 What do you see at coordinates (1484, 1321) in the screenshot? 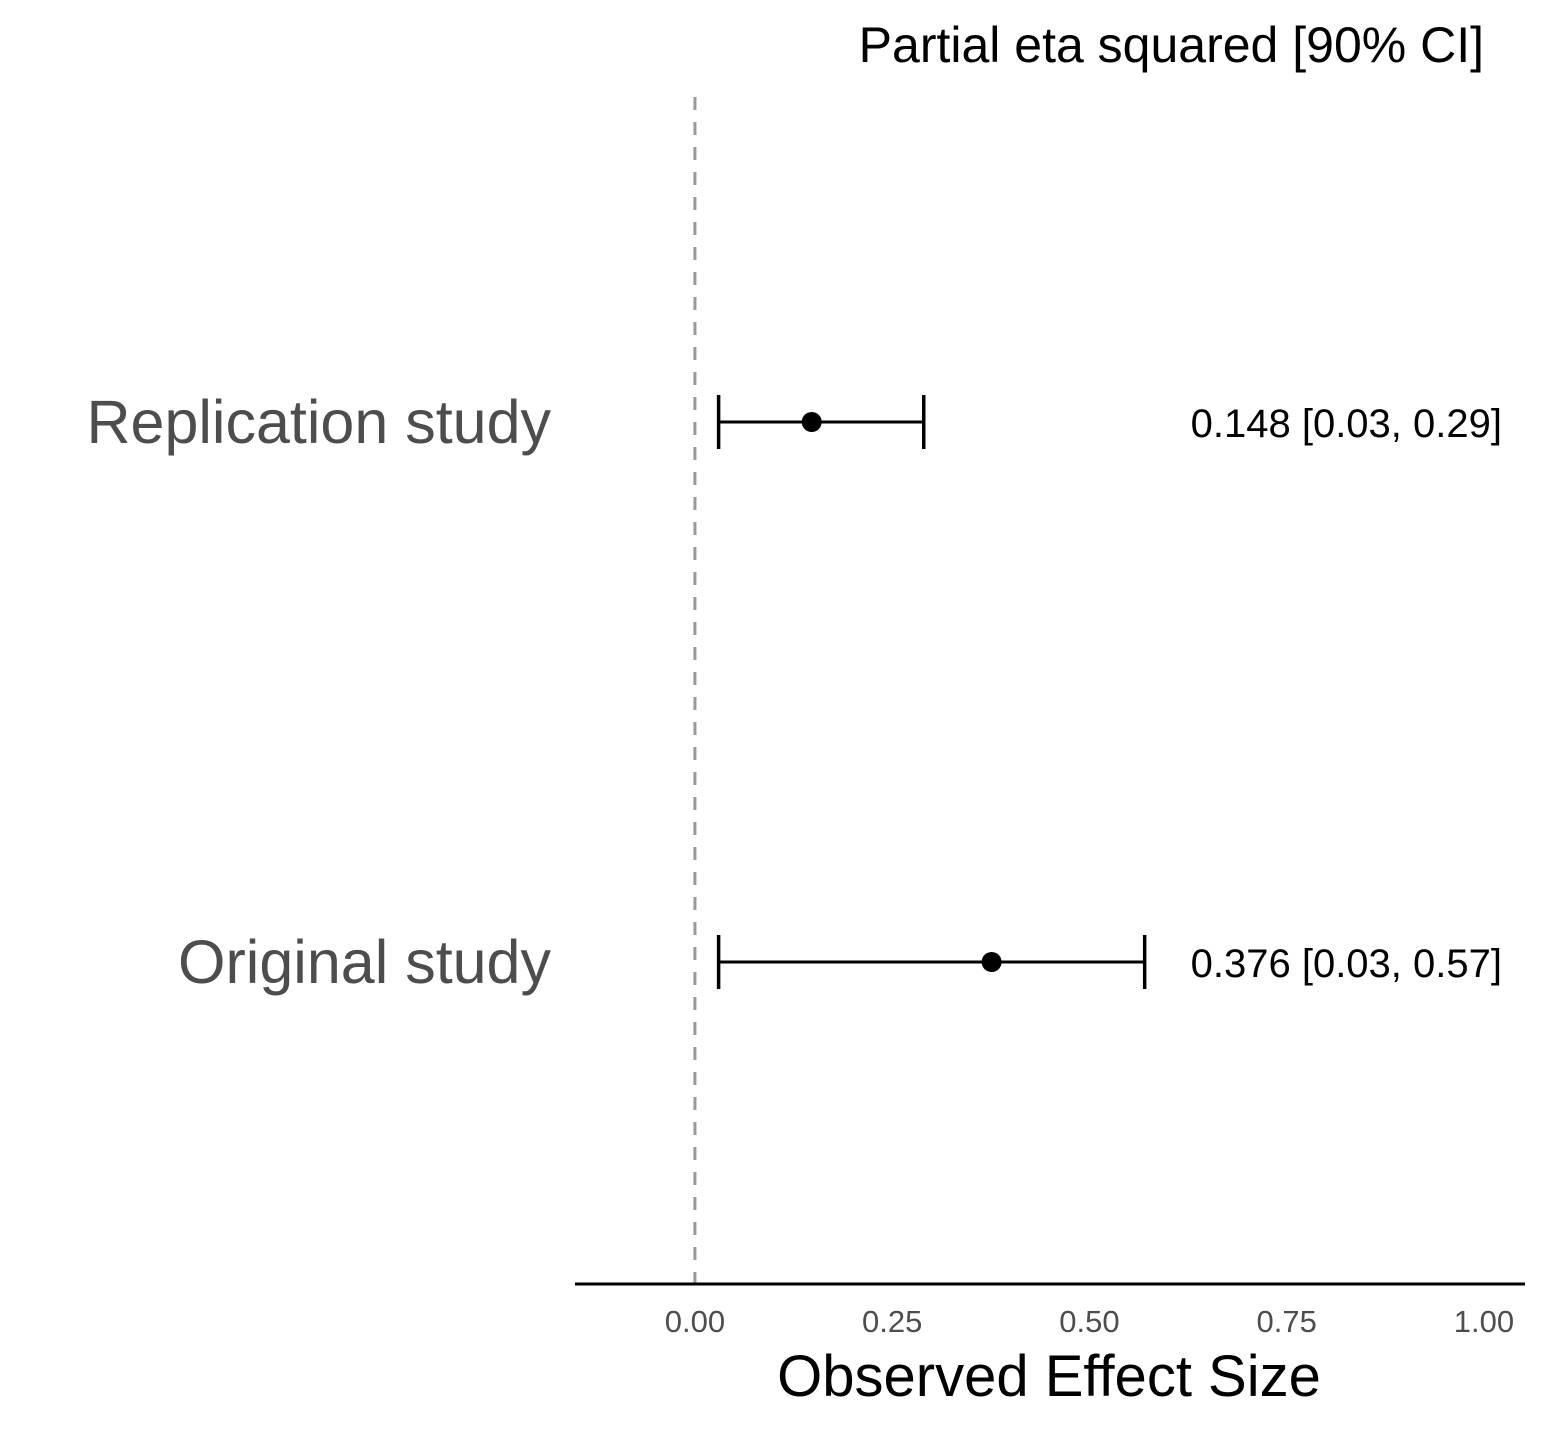
I see `x-tick-label: 1.00` at bounding box center [1484, 1321].